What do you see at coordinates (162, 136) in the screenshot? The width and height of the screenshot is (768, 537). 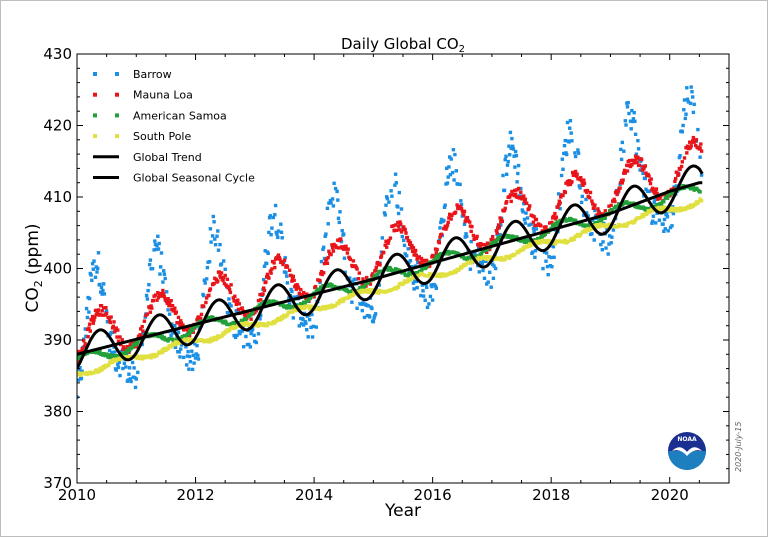 I see `legend-label-south-pole: South Pole` at bounding box center [162, 136].